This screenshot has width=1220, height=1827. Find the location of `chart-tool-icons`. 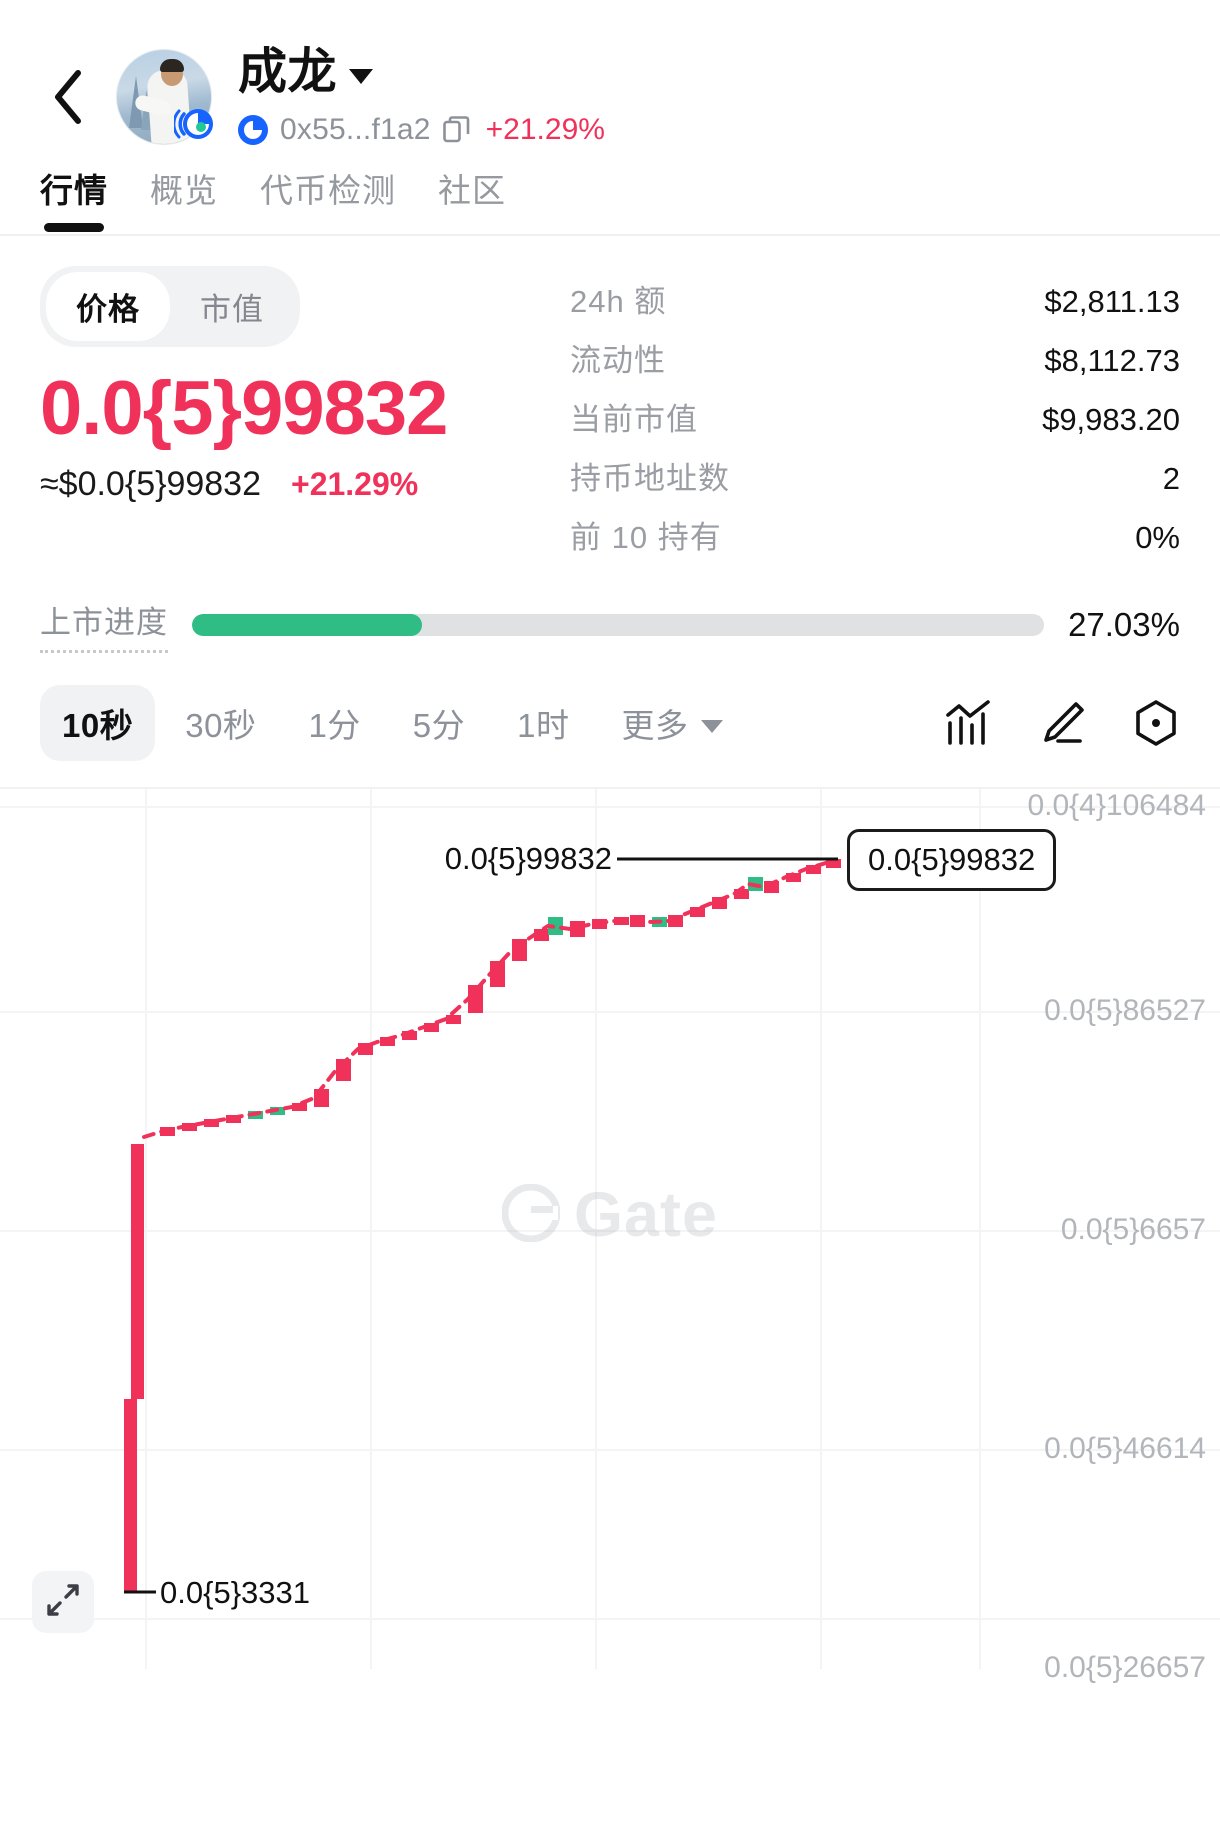

chart-tool-icons is located at coordinates (1067, 723).